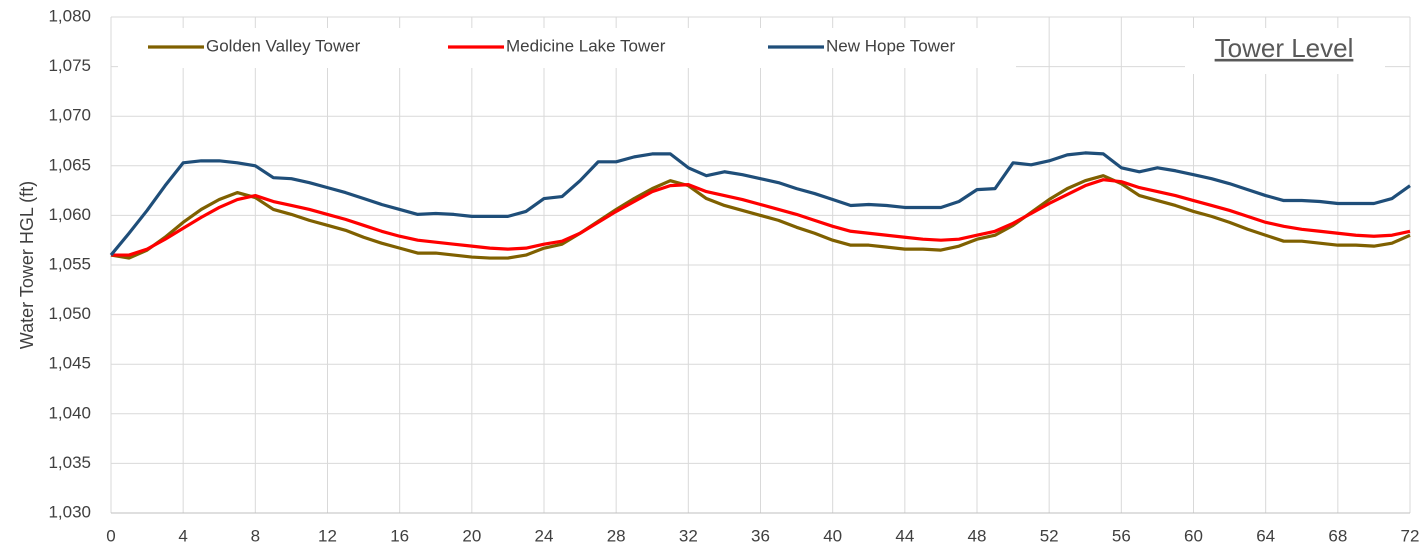 This screenshot has height=554, width=1425. What do you see at coordinates (977, 535) in the screenshot?
I see `x-tick-label: 48` at bounding box center [977, 535].